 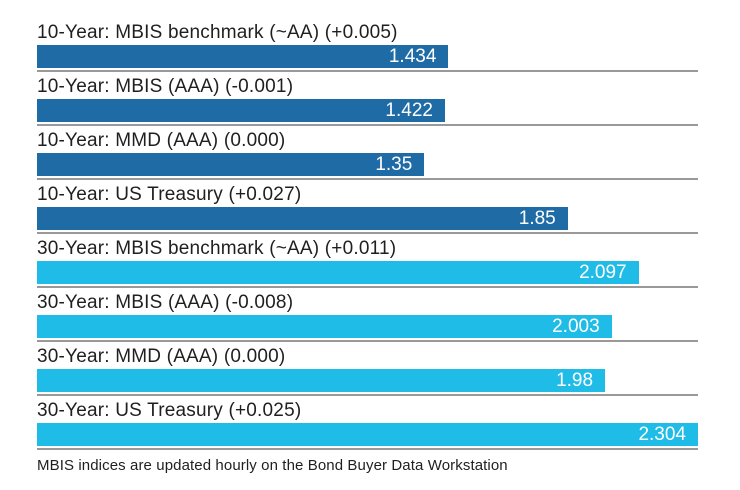 What do you see at coordinates (243, 56) in the screenshot?
I see `bar: 1.434` at bounding box center [243, 56].